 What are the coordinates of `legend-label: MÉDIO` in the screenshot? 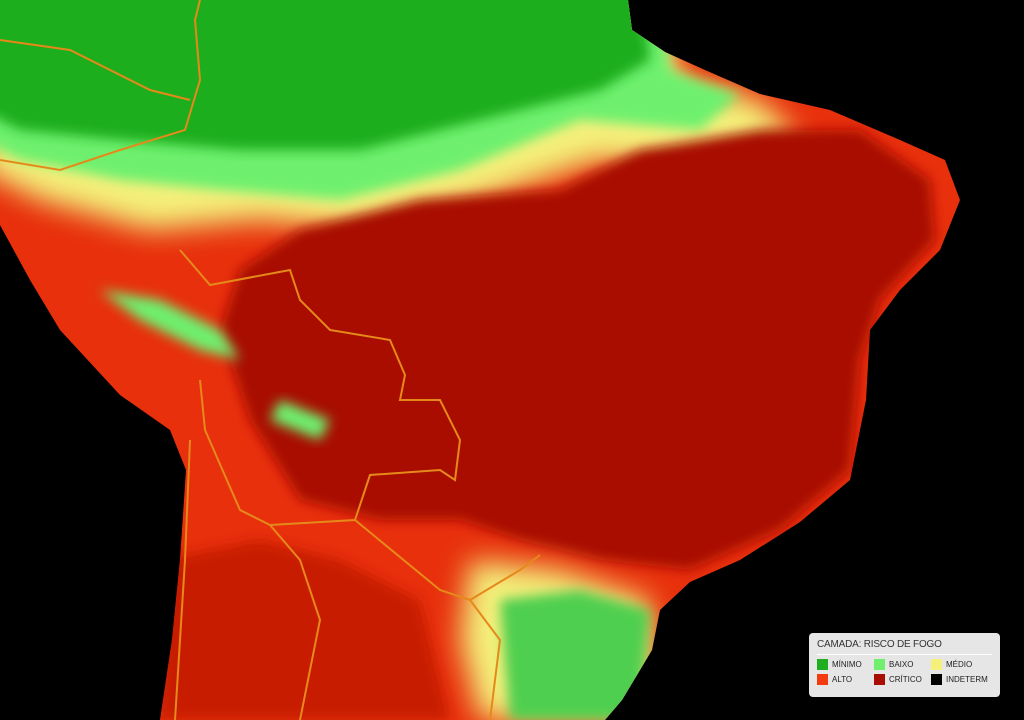 It's located at (959, 664).